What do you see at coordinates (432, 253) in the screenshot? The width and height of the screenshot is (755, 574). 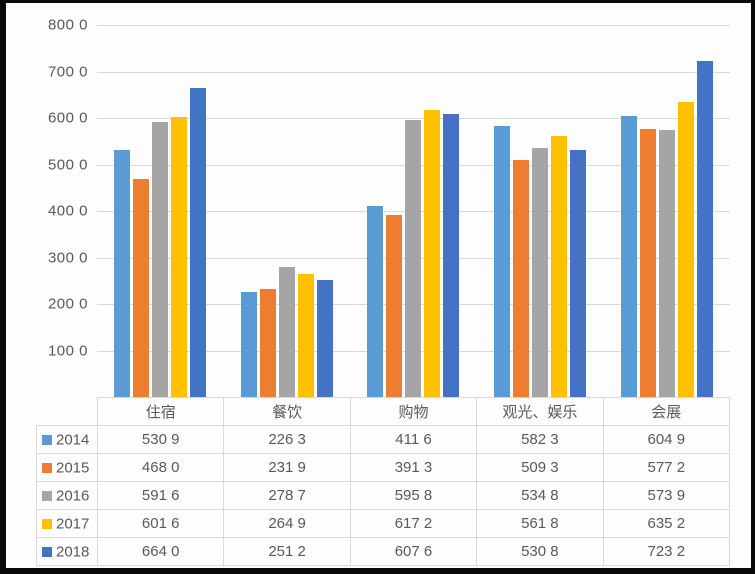 I see `bar-2017-cat3` at bounding box center [432, 253].